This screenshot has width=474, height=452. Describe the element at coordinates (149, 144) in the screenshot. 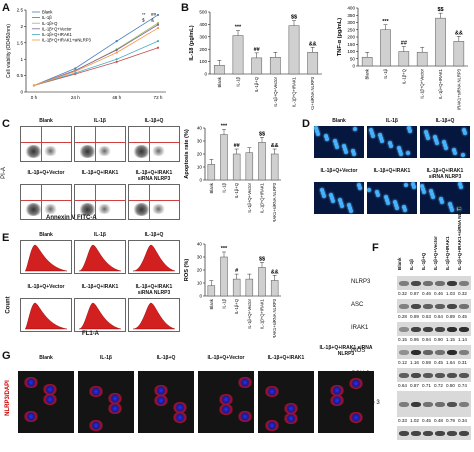

I see `quadrant-line-vertical` at that location.